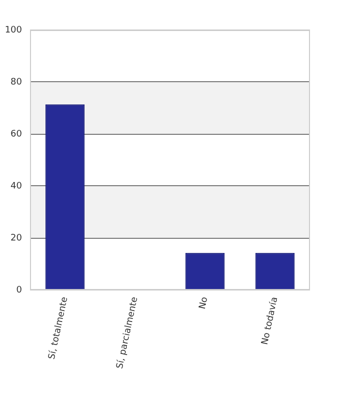 The width and height of the screenshot is (340, 414). What do you see at coordinates (16, 82) in the screenshot?
I see `y-tick-label: 80` at bounding box center [16, 82].